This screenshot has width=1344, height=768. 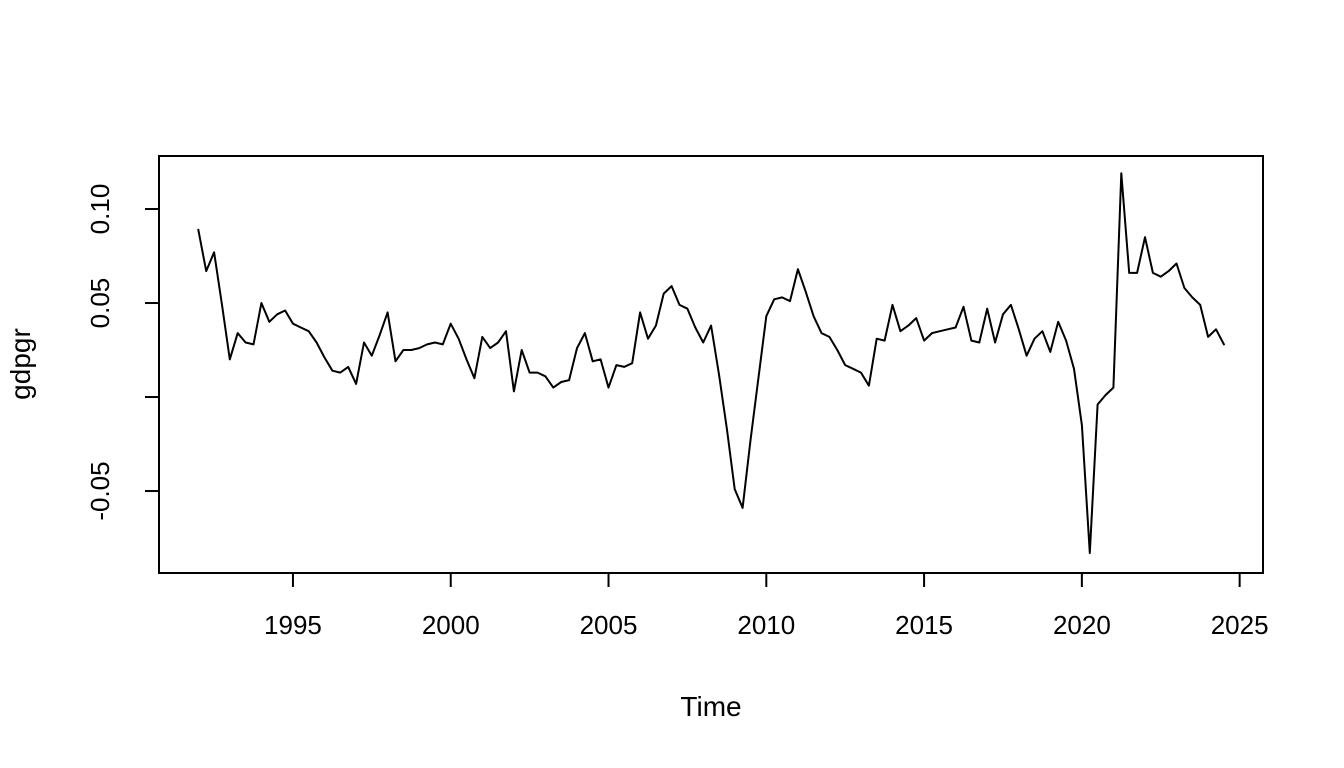 I want to click on y-tick-label: 0.05, so click(x=100, y=303).